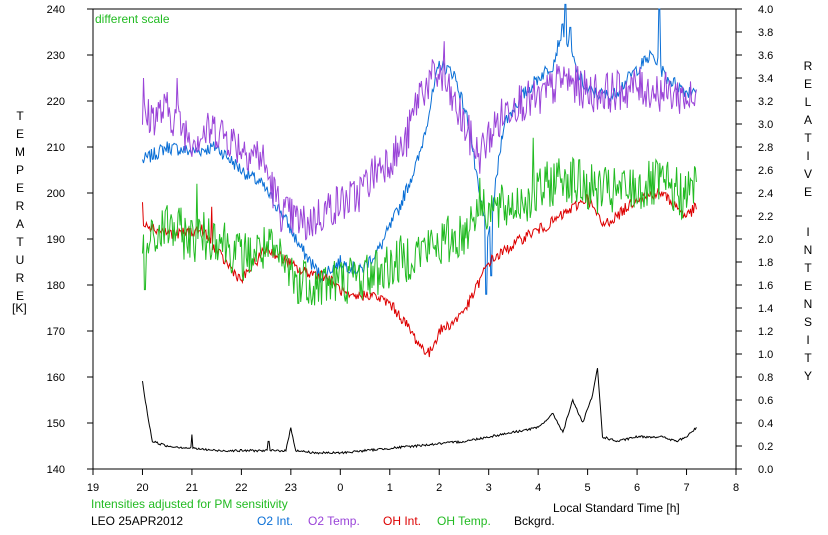  I want to click on x-tick-label: 5, so click(588, 488).